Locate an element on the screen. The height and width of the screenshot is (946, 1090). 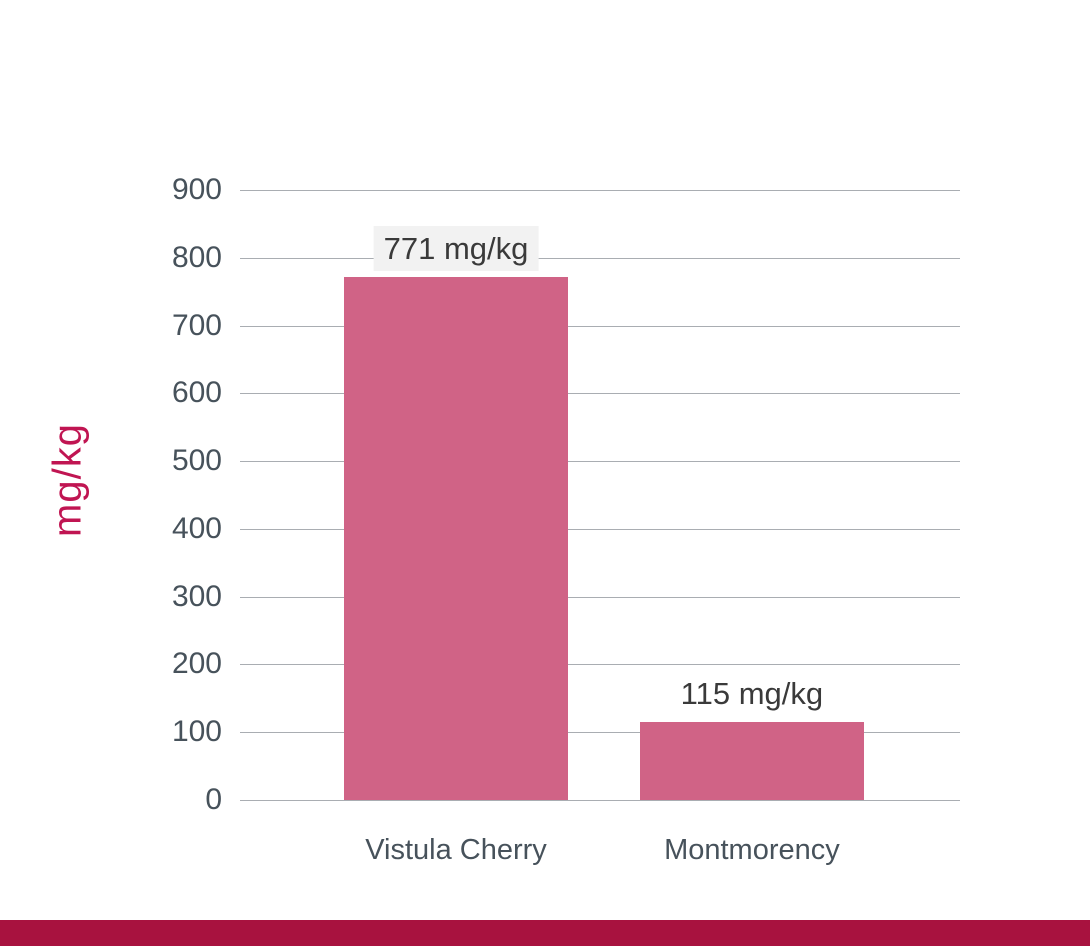
y-tick-label: 0 is located at coordinates (213, 799).